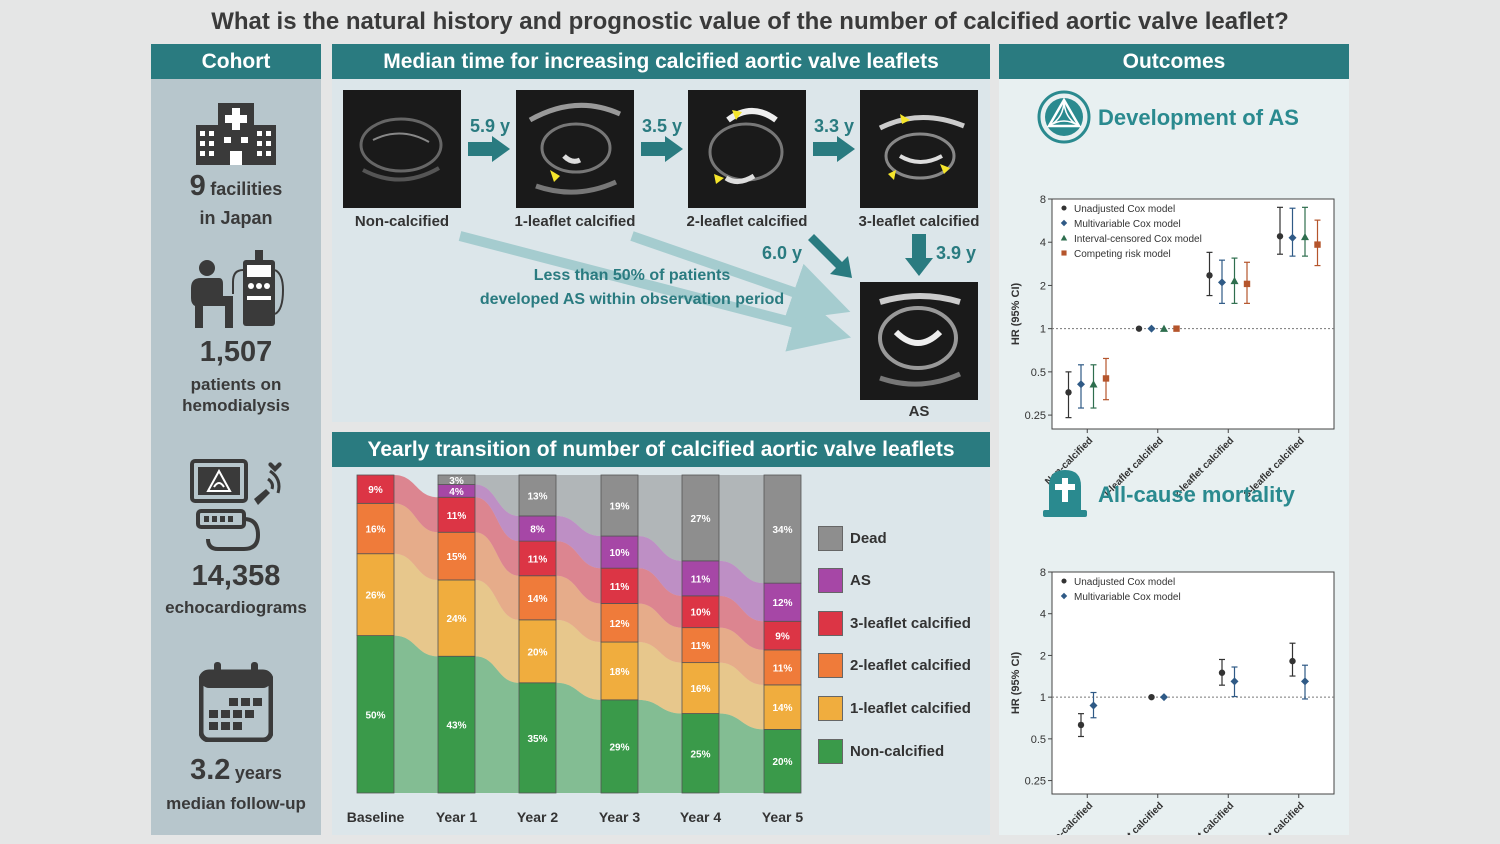 Image resolution: width=1500 pixels, height=844 pixels. Describe the element at coordinates (1196, 494) in the screenshot. I see `mortality-outcome-title: All-cause mortality` at that location.